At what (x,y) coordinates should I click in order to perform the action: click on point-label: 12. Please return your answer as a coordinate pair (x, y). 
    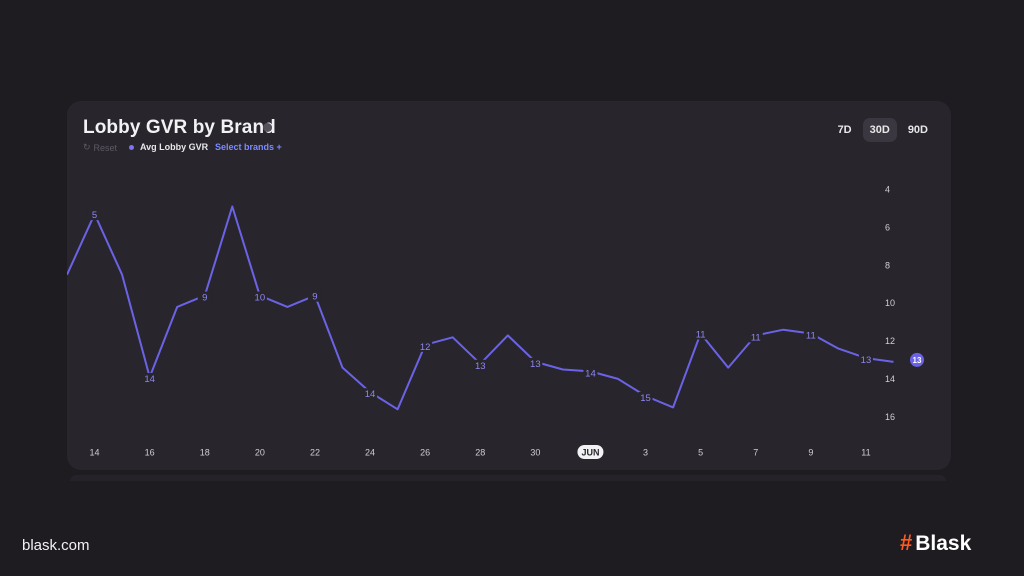
    Looking at the image, I should click on (425, 347).